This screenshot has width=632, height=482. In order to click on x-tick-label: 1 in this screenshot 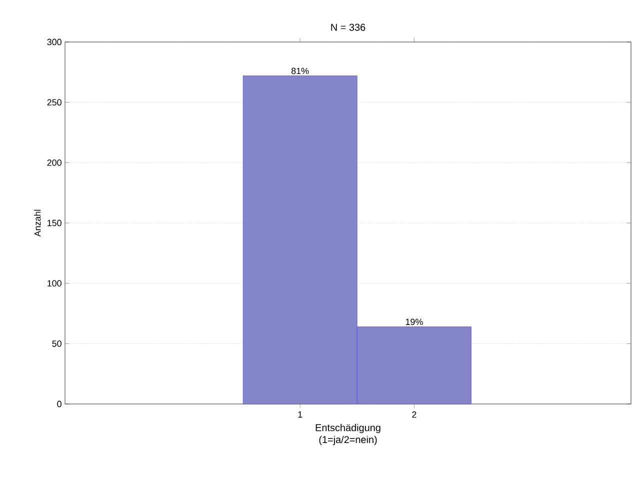, I will do `click(300, 414)`.